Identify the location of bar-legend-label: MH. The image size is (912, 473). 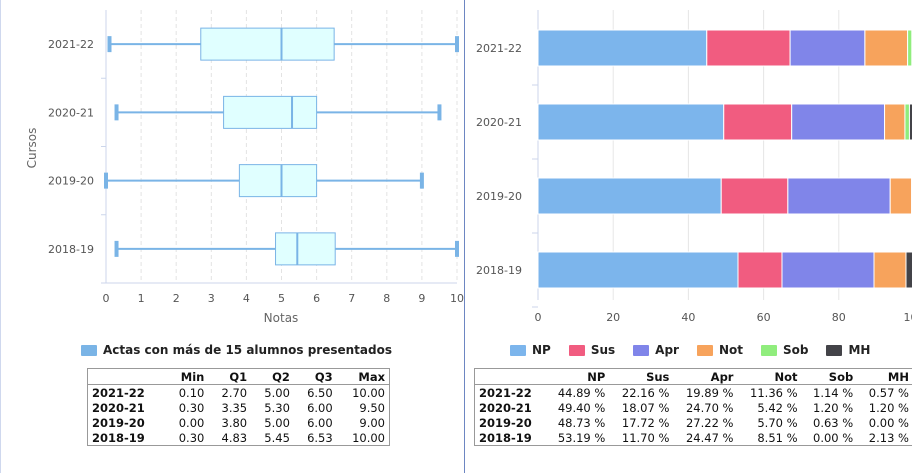
(859, 350).